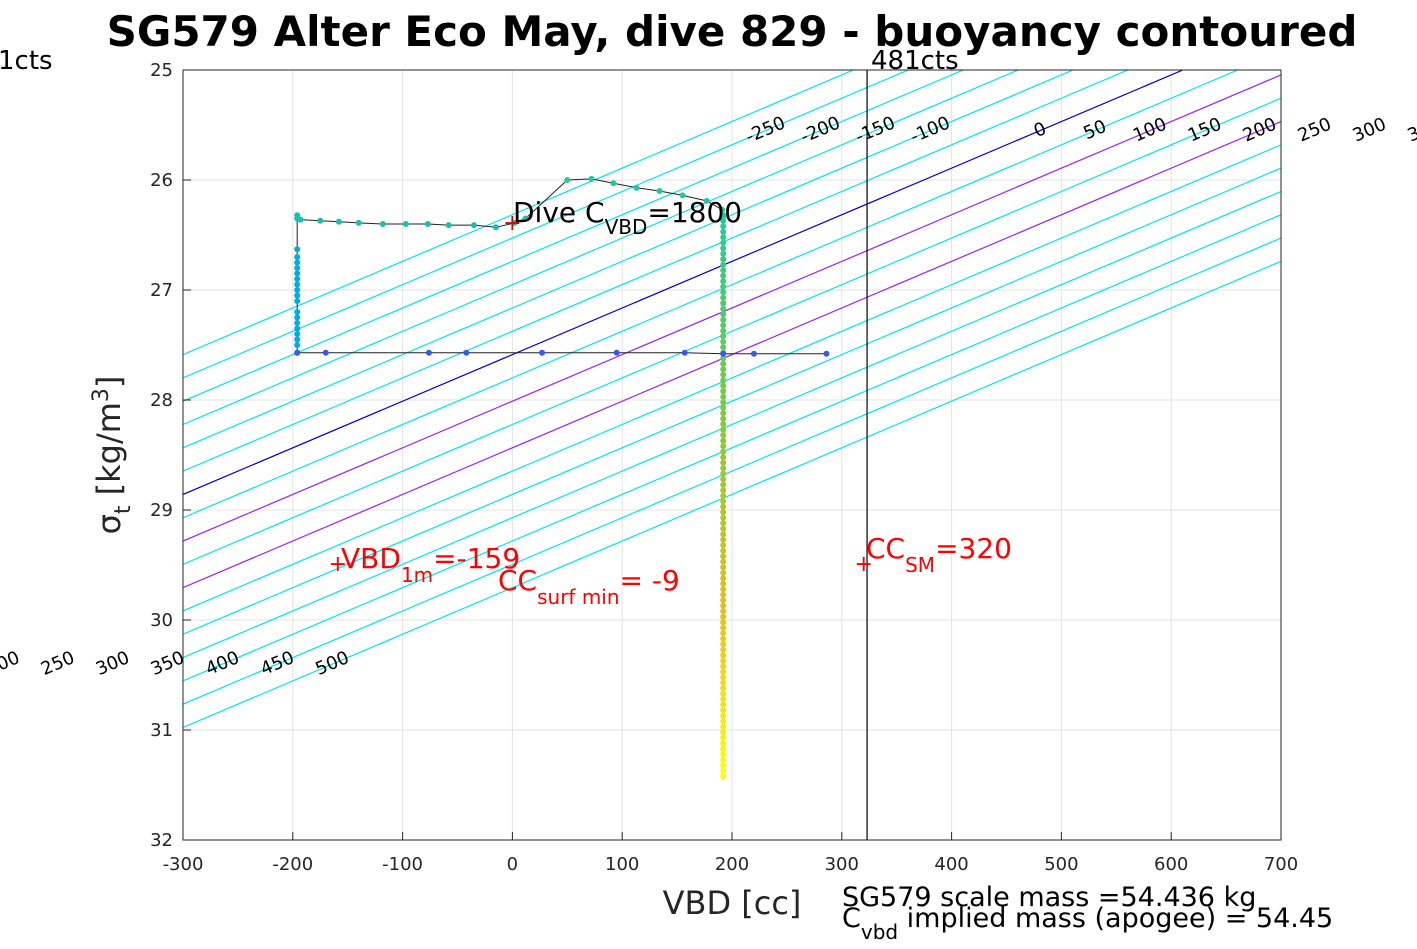 The height and width of the screenshot is (949, 1417). I want to click on contour-label: 250, so click(1315, 130).